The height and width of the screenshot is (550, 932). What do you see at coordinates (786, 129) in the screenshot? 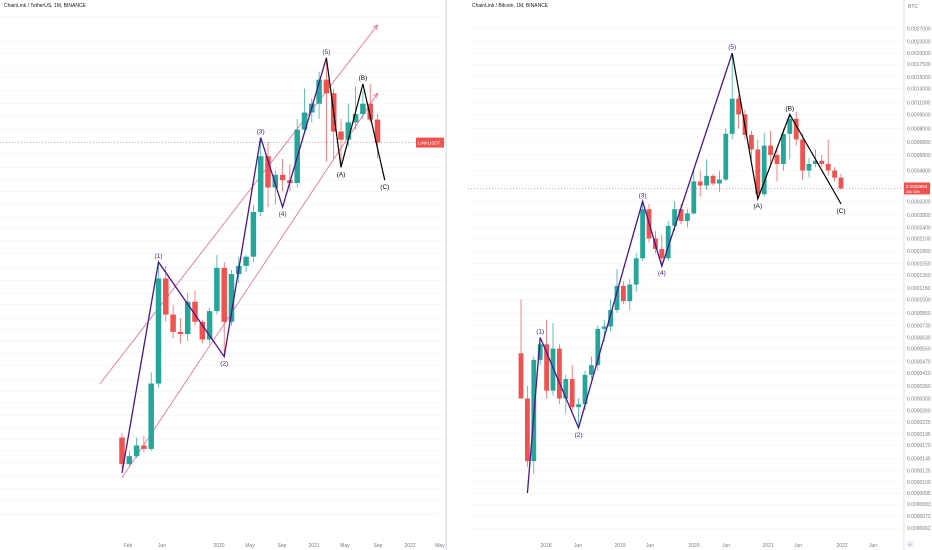
I see `corrective-wave-line` at bounding box center [786, 129].